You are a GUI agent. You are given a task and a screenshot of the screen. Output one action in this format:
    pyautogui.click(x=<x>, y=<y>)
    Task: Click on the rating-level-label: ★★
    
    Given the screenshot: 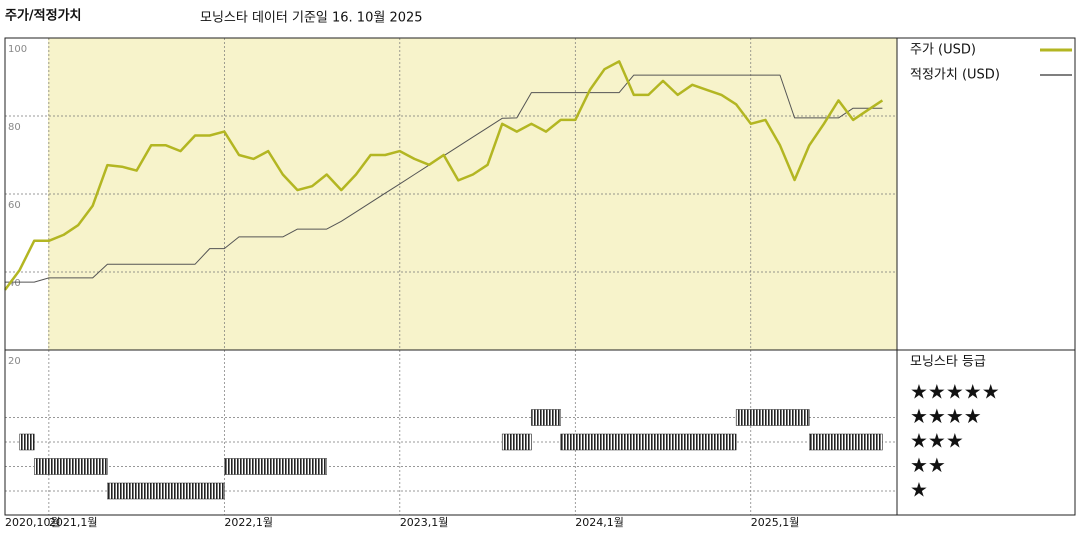 What is the action you would take?
    pyautogui.click(x=928, y=465)
    